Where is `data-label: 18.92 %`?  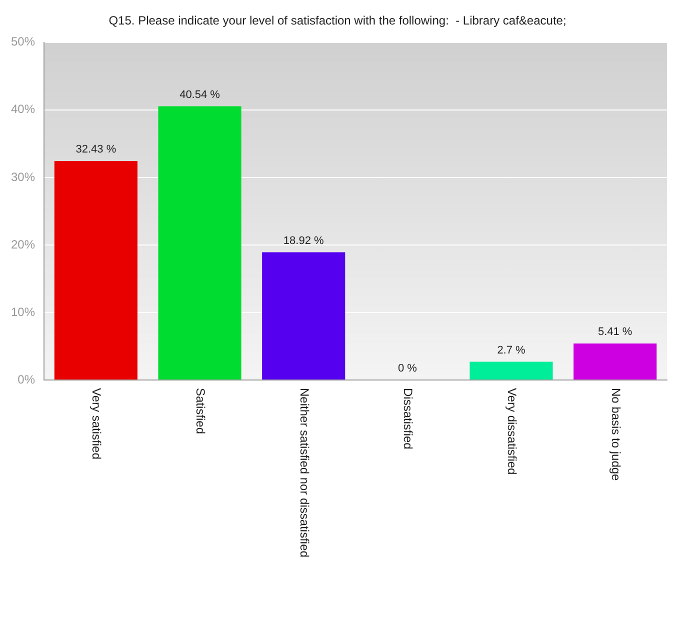 data-label: 18.92 % is located at coordinates (303, 240).